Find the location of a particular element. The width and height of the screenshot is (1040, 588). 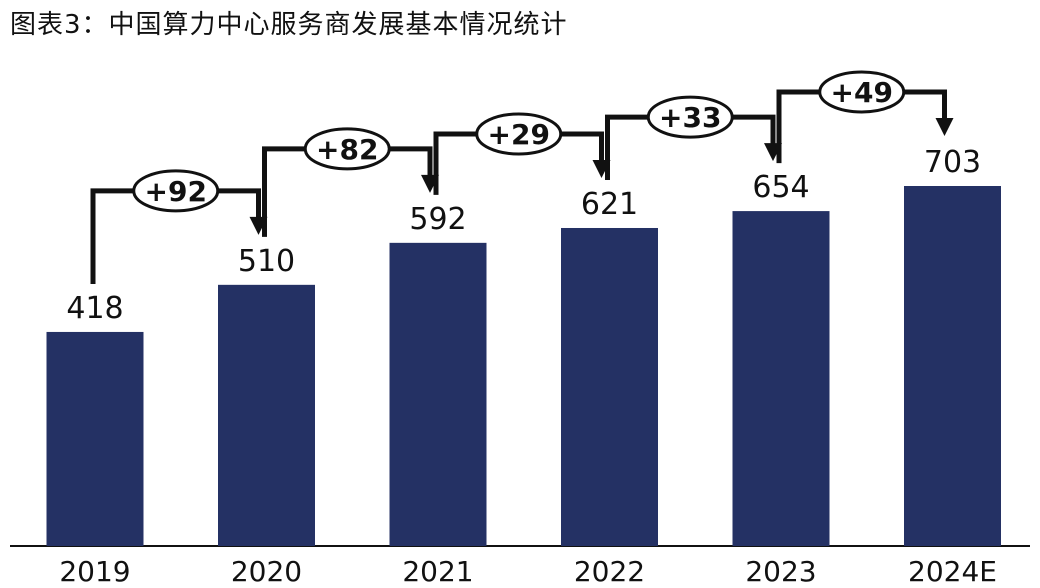

change-oval-2021 is located at coordinates (347, 149).